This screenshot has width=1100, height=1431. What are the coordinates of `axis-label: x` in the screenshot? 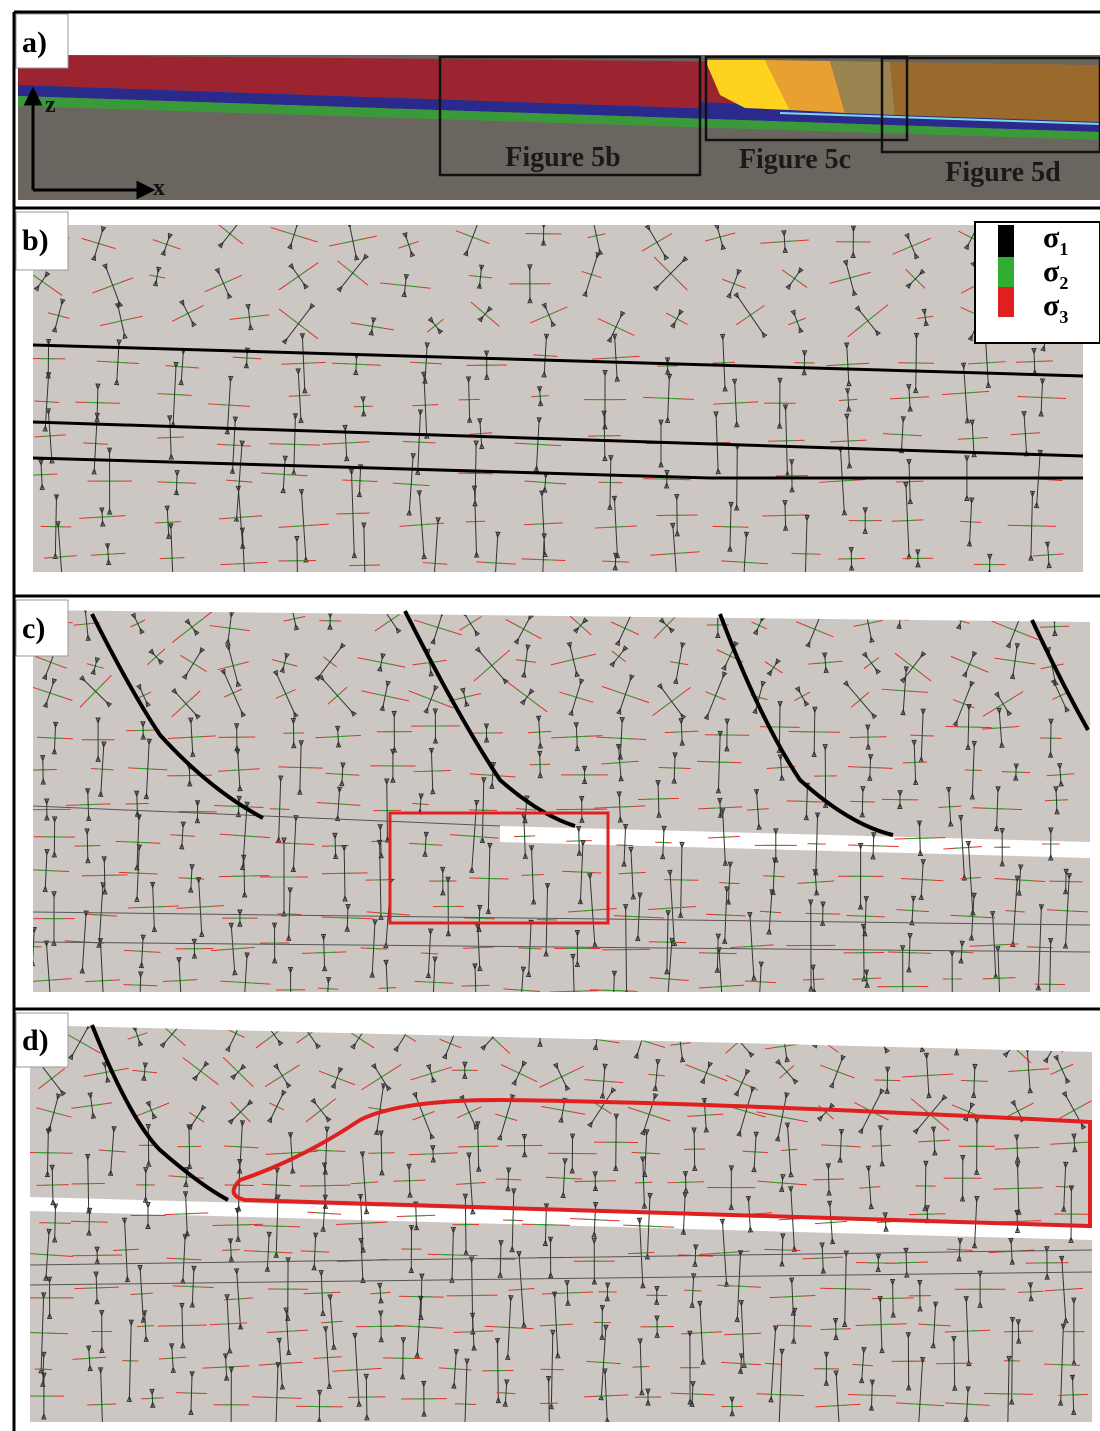 It's located at (159, 188).